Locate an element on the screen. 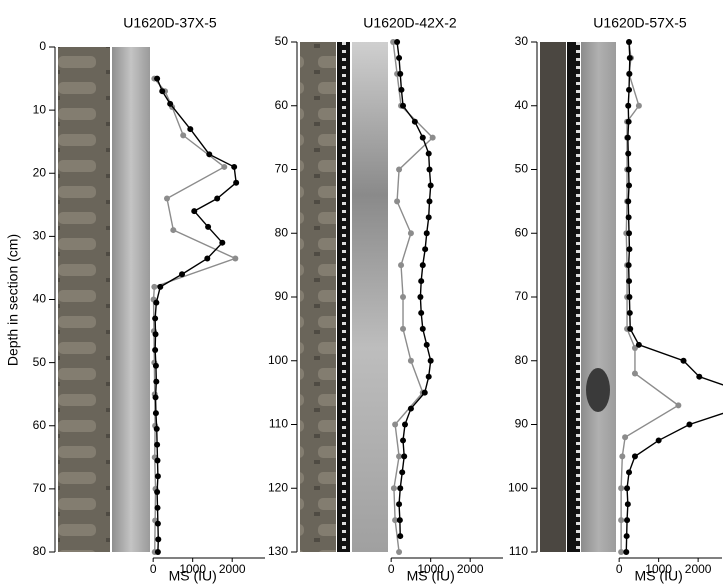  y-tick-label: 10 is located at coordinates (40, 109).